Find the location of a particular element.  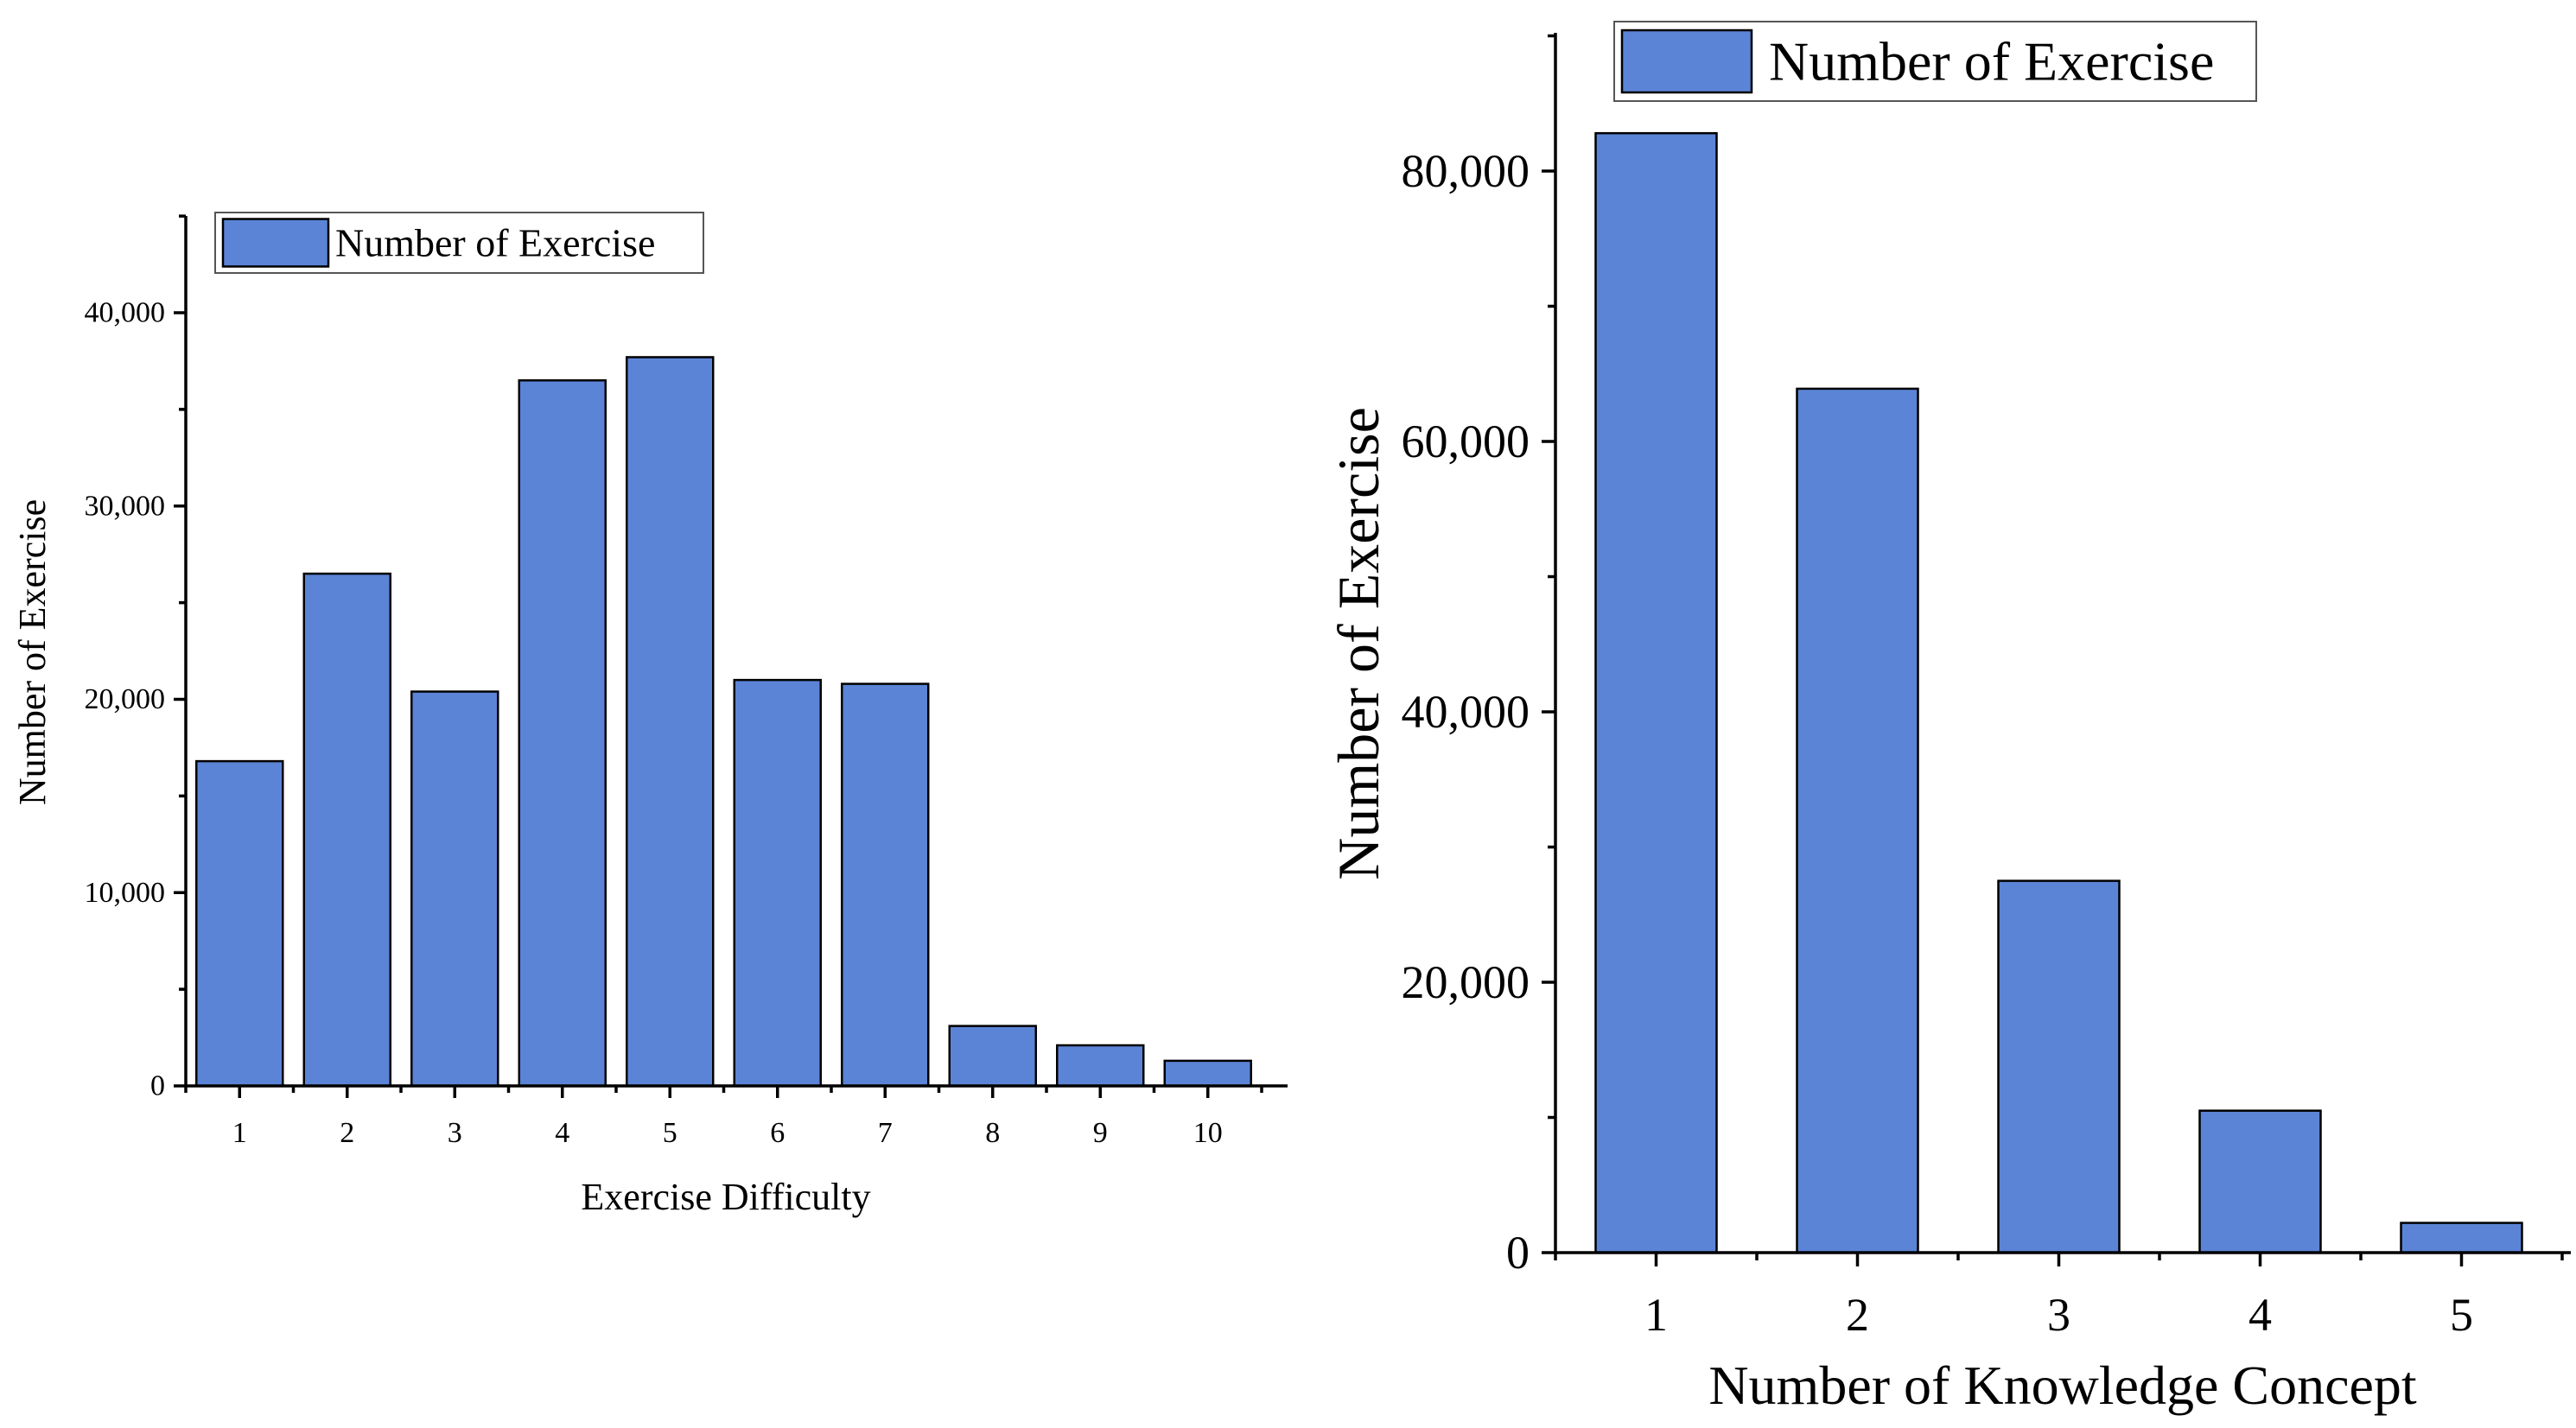

x-tick-label: 10 is located at coordinates (1208, 1133).